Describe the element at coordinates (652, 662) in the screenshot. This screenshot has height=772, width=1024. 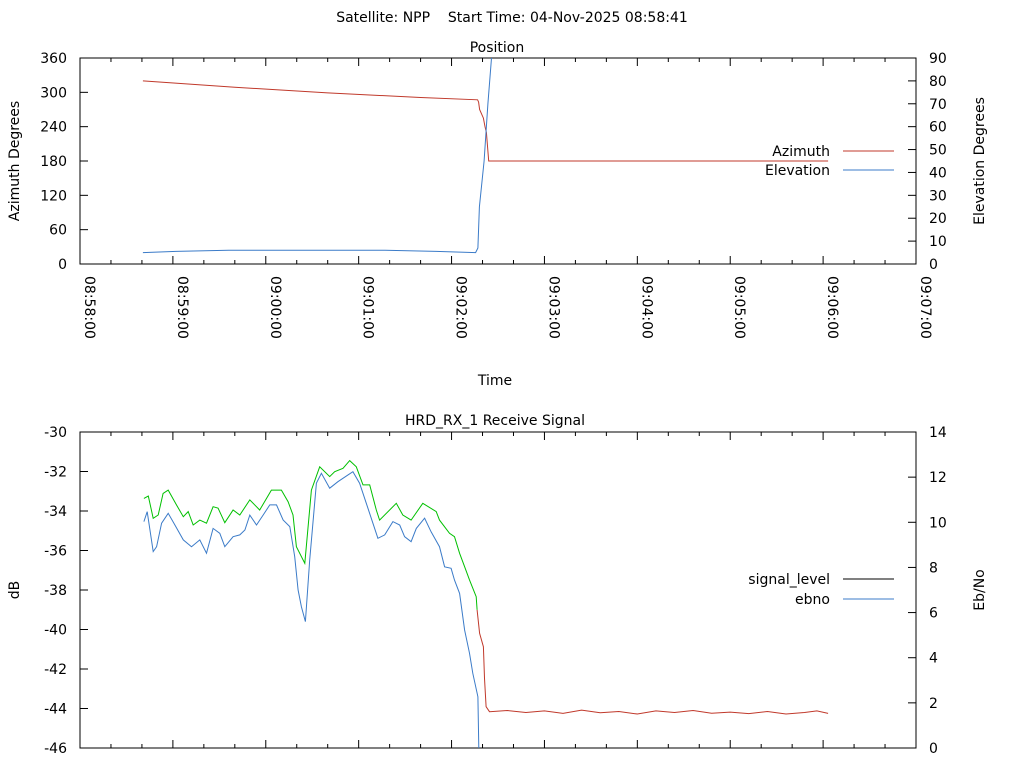
I see `series-line-signal-level-no-lock-` at that location.